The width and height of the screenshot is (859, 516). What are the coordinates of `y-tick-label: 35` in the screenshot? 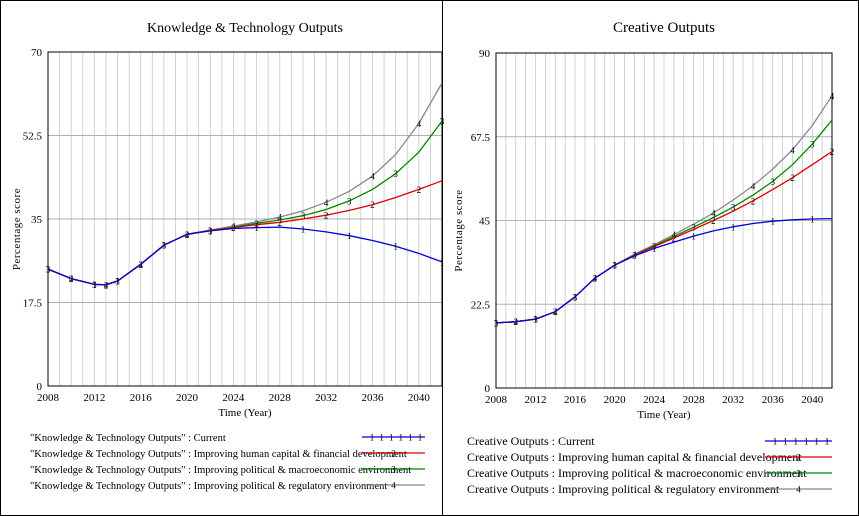 It's located at (37, 220).